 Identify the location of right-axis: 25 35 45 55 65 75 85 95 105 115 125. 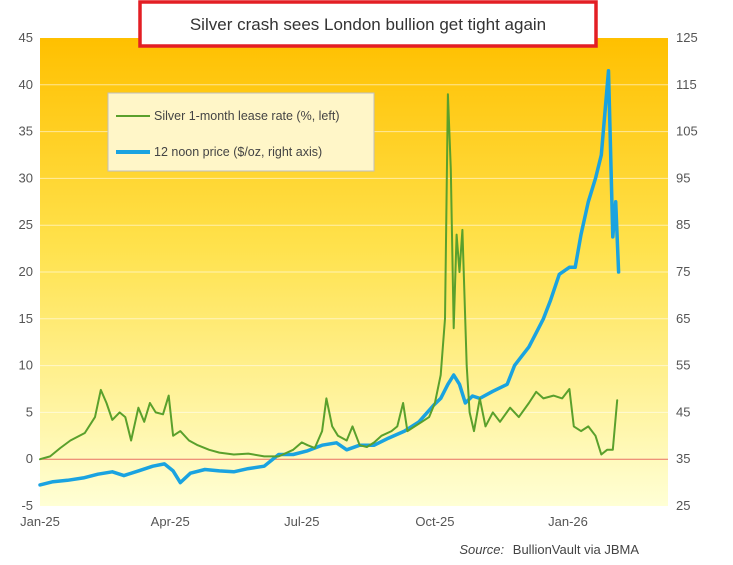
(687, 271).